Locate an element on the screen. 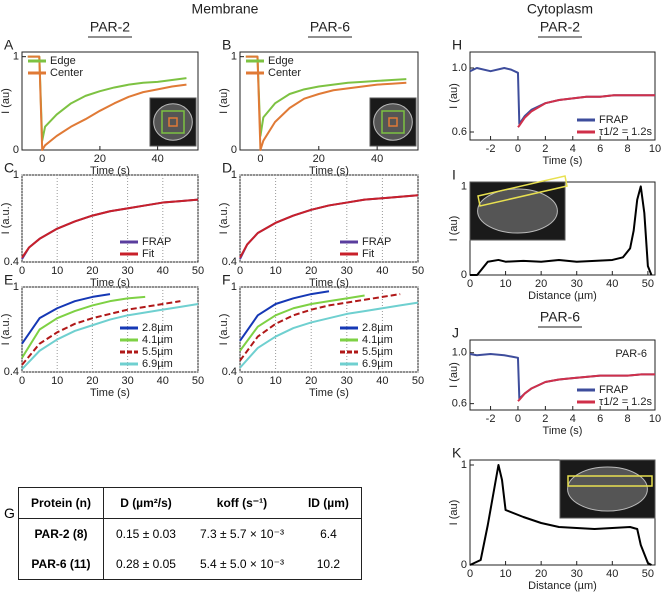  panel-label: G is located at coordinates (9, 513).